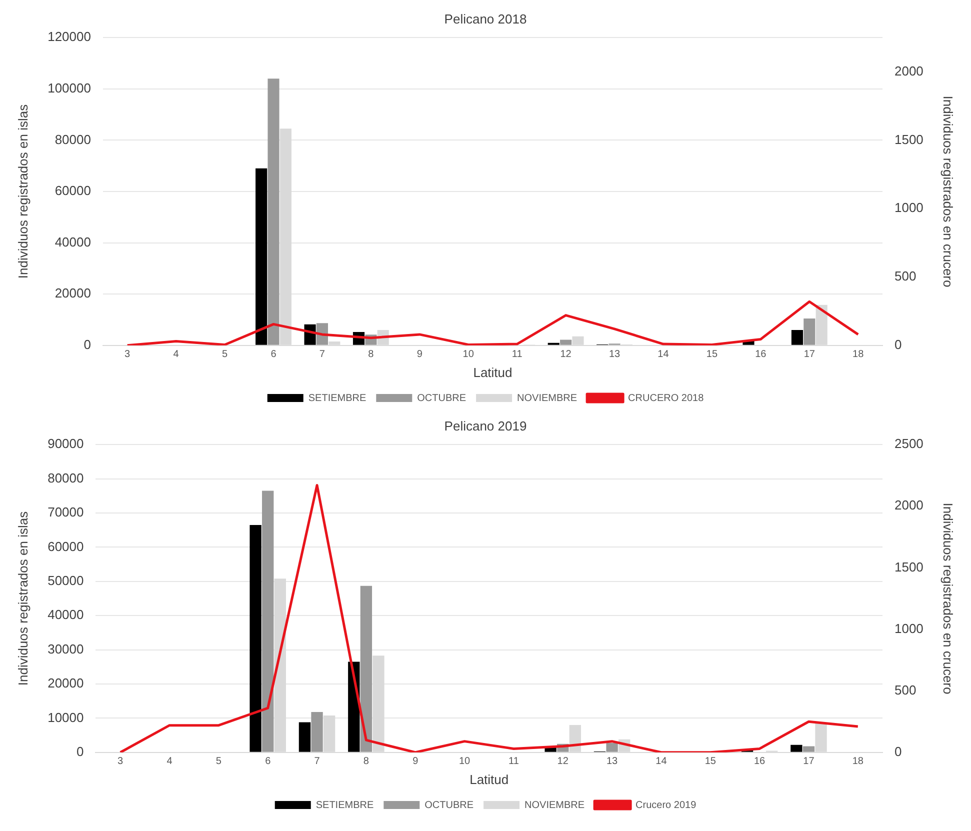 This screenshot has height=831, width=971. Describe the element at coordinates (66, 444) in the screenshot. I see `y-tick-label: 90000` at that location.